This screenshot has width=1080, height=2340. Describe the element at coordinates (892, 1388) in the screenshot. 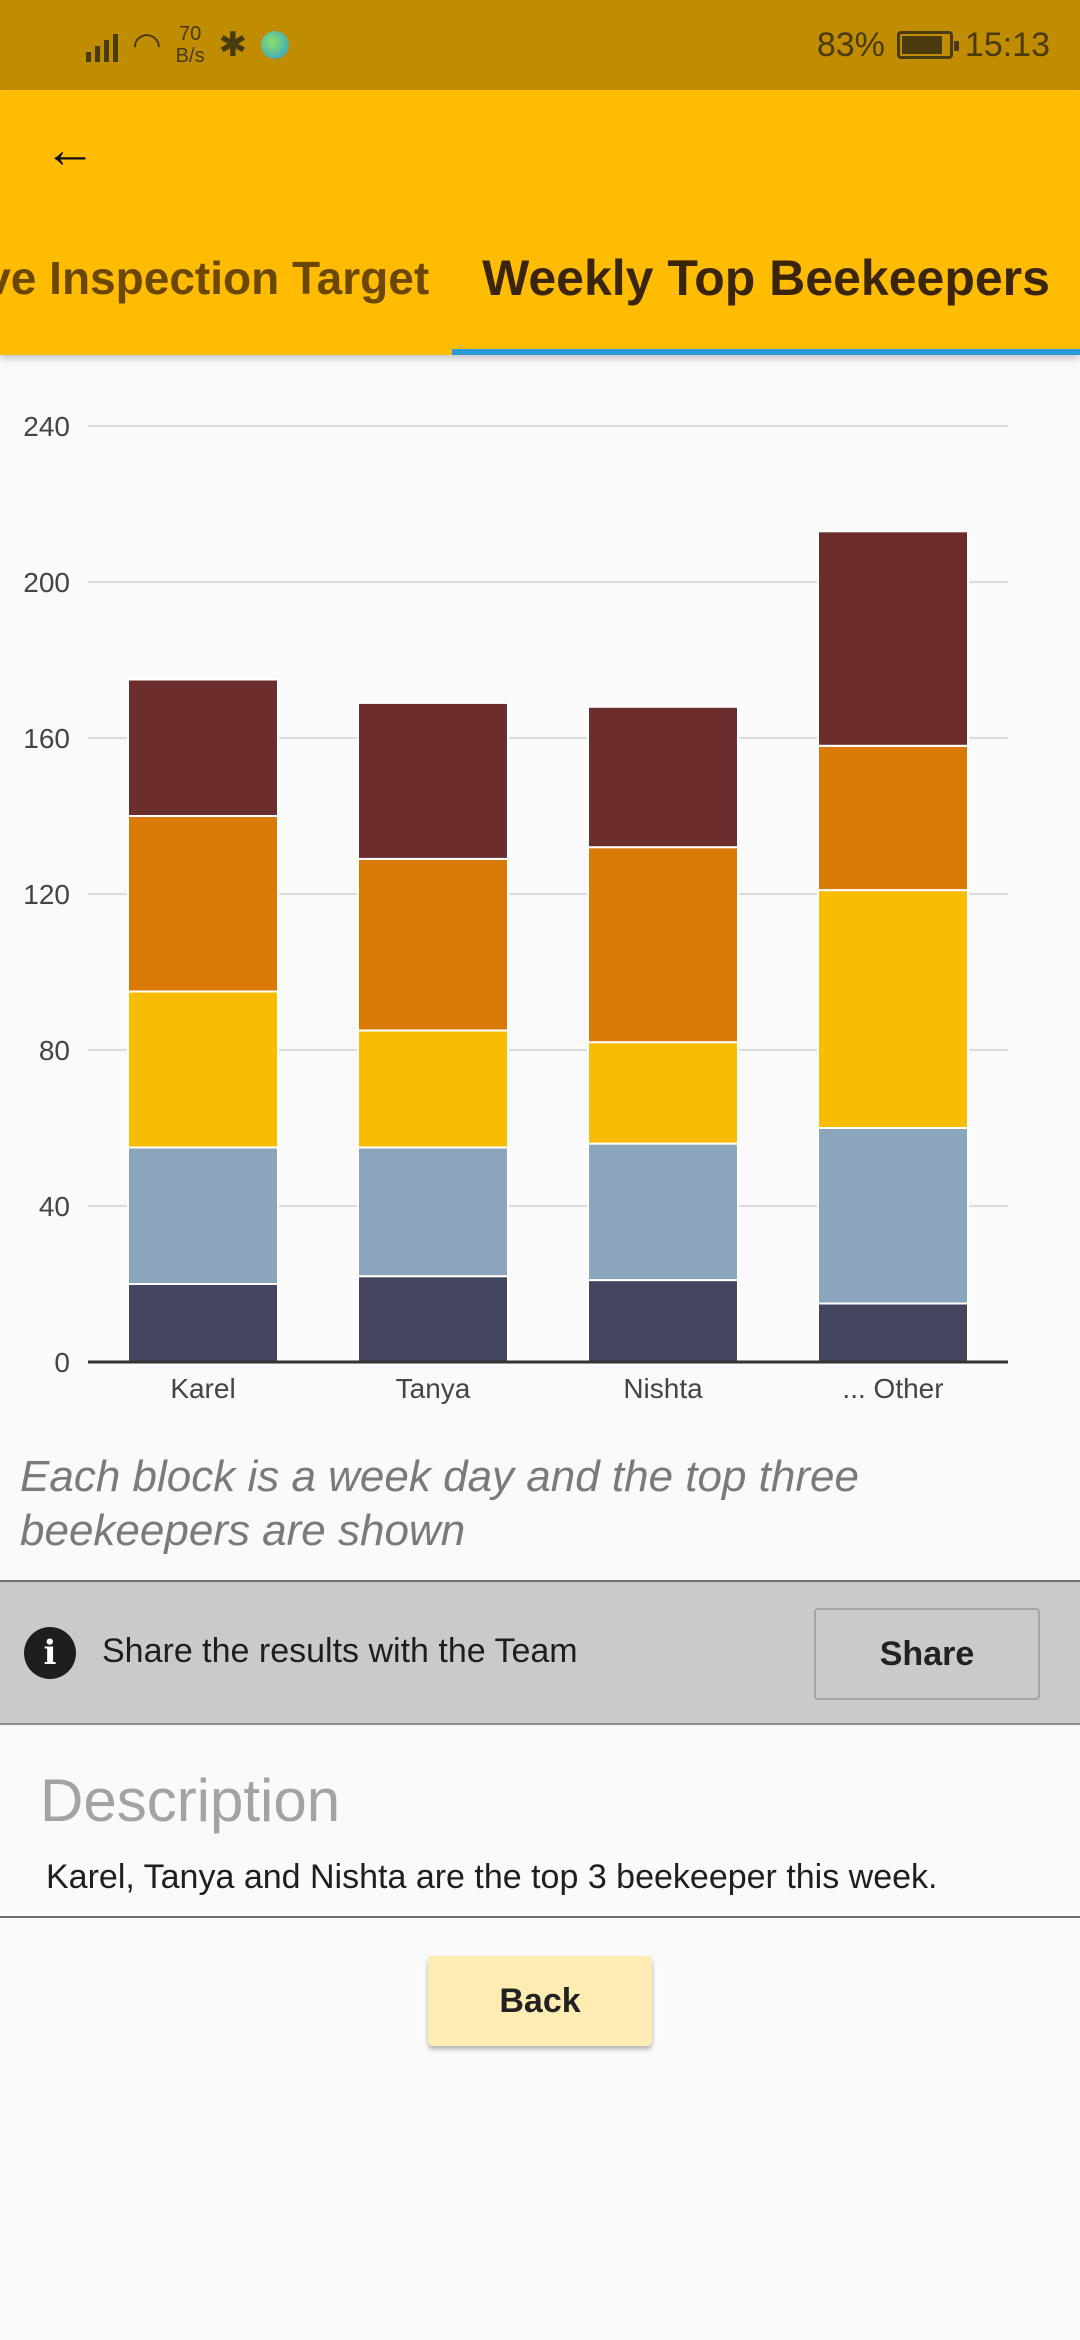

I see `x-tick-label: ... Other` at that location.